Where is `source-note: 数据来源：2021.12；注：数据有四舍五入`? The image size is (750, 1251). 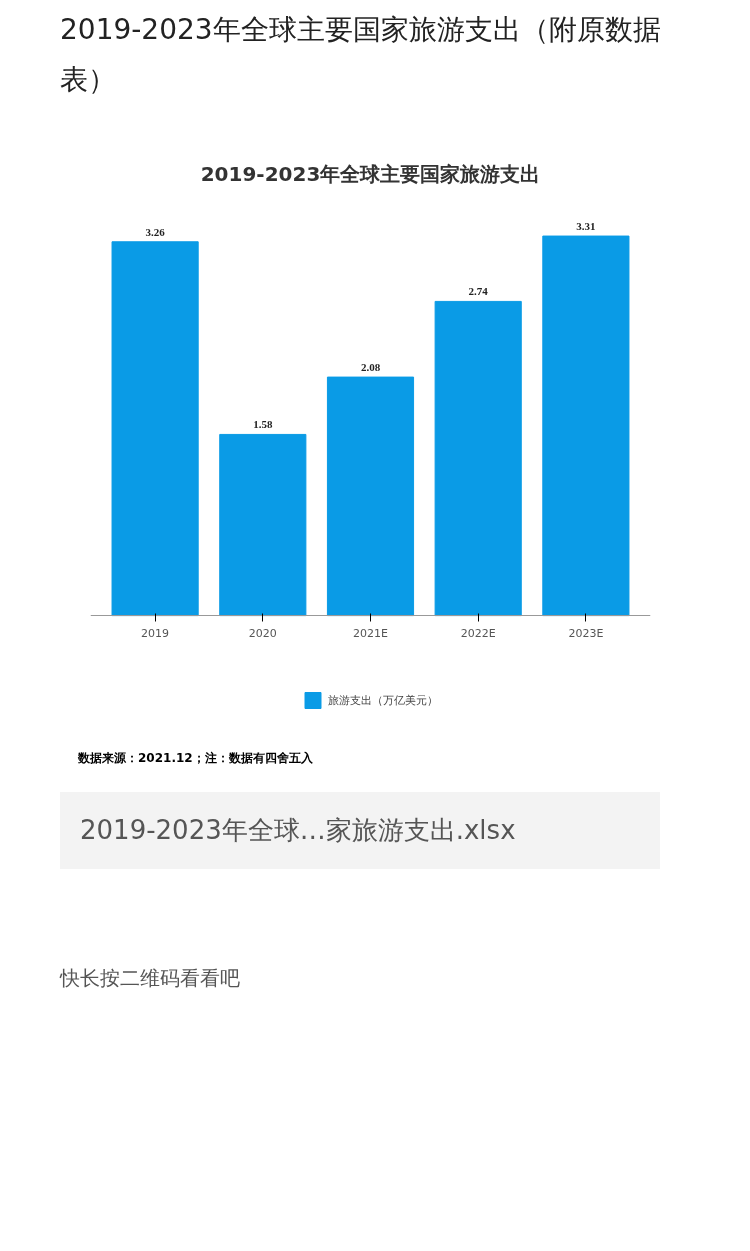 source-note: 数据来源：2021.12；注：数据有四舍五入 is located at coordinates (195, 758).